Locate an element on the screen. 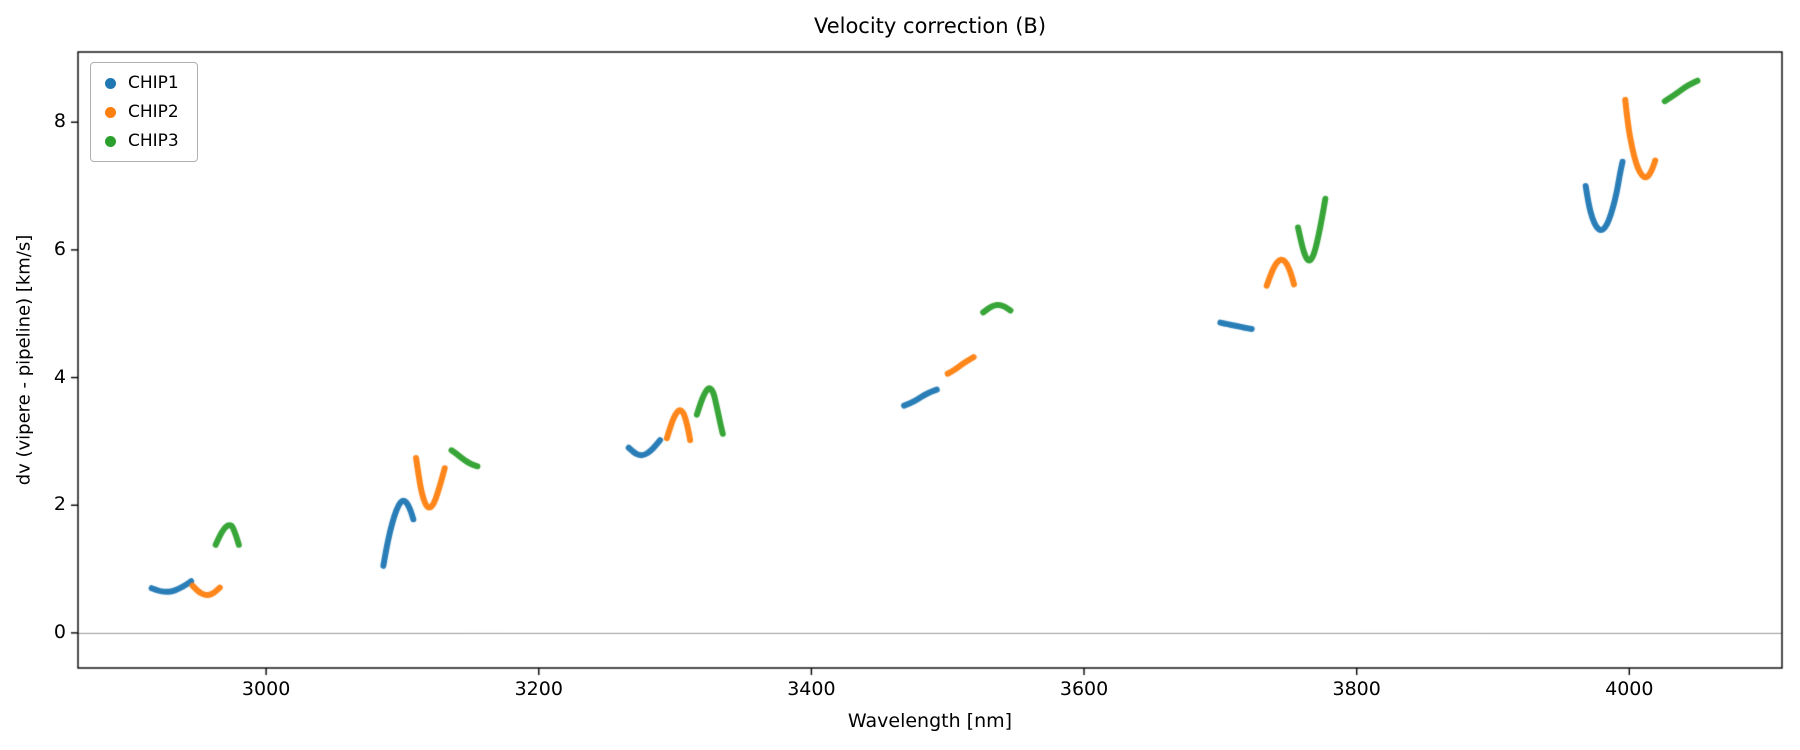 This screenshot has width=1800, height=750. y-tick-label: 6 is located at coordinates (59, 248).